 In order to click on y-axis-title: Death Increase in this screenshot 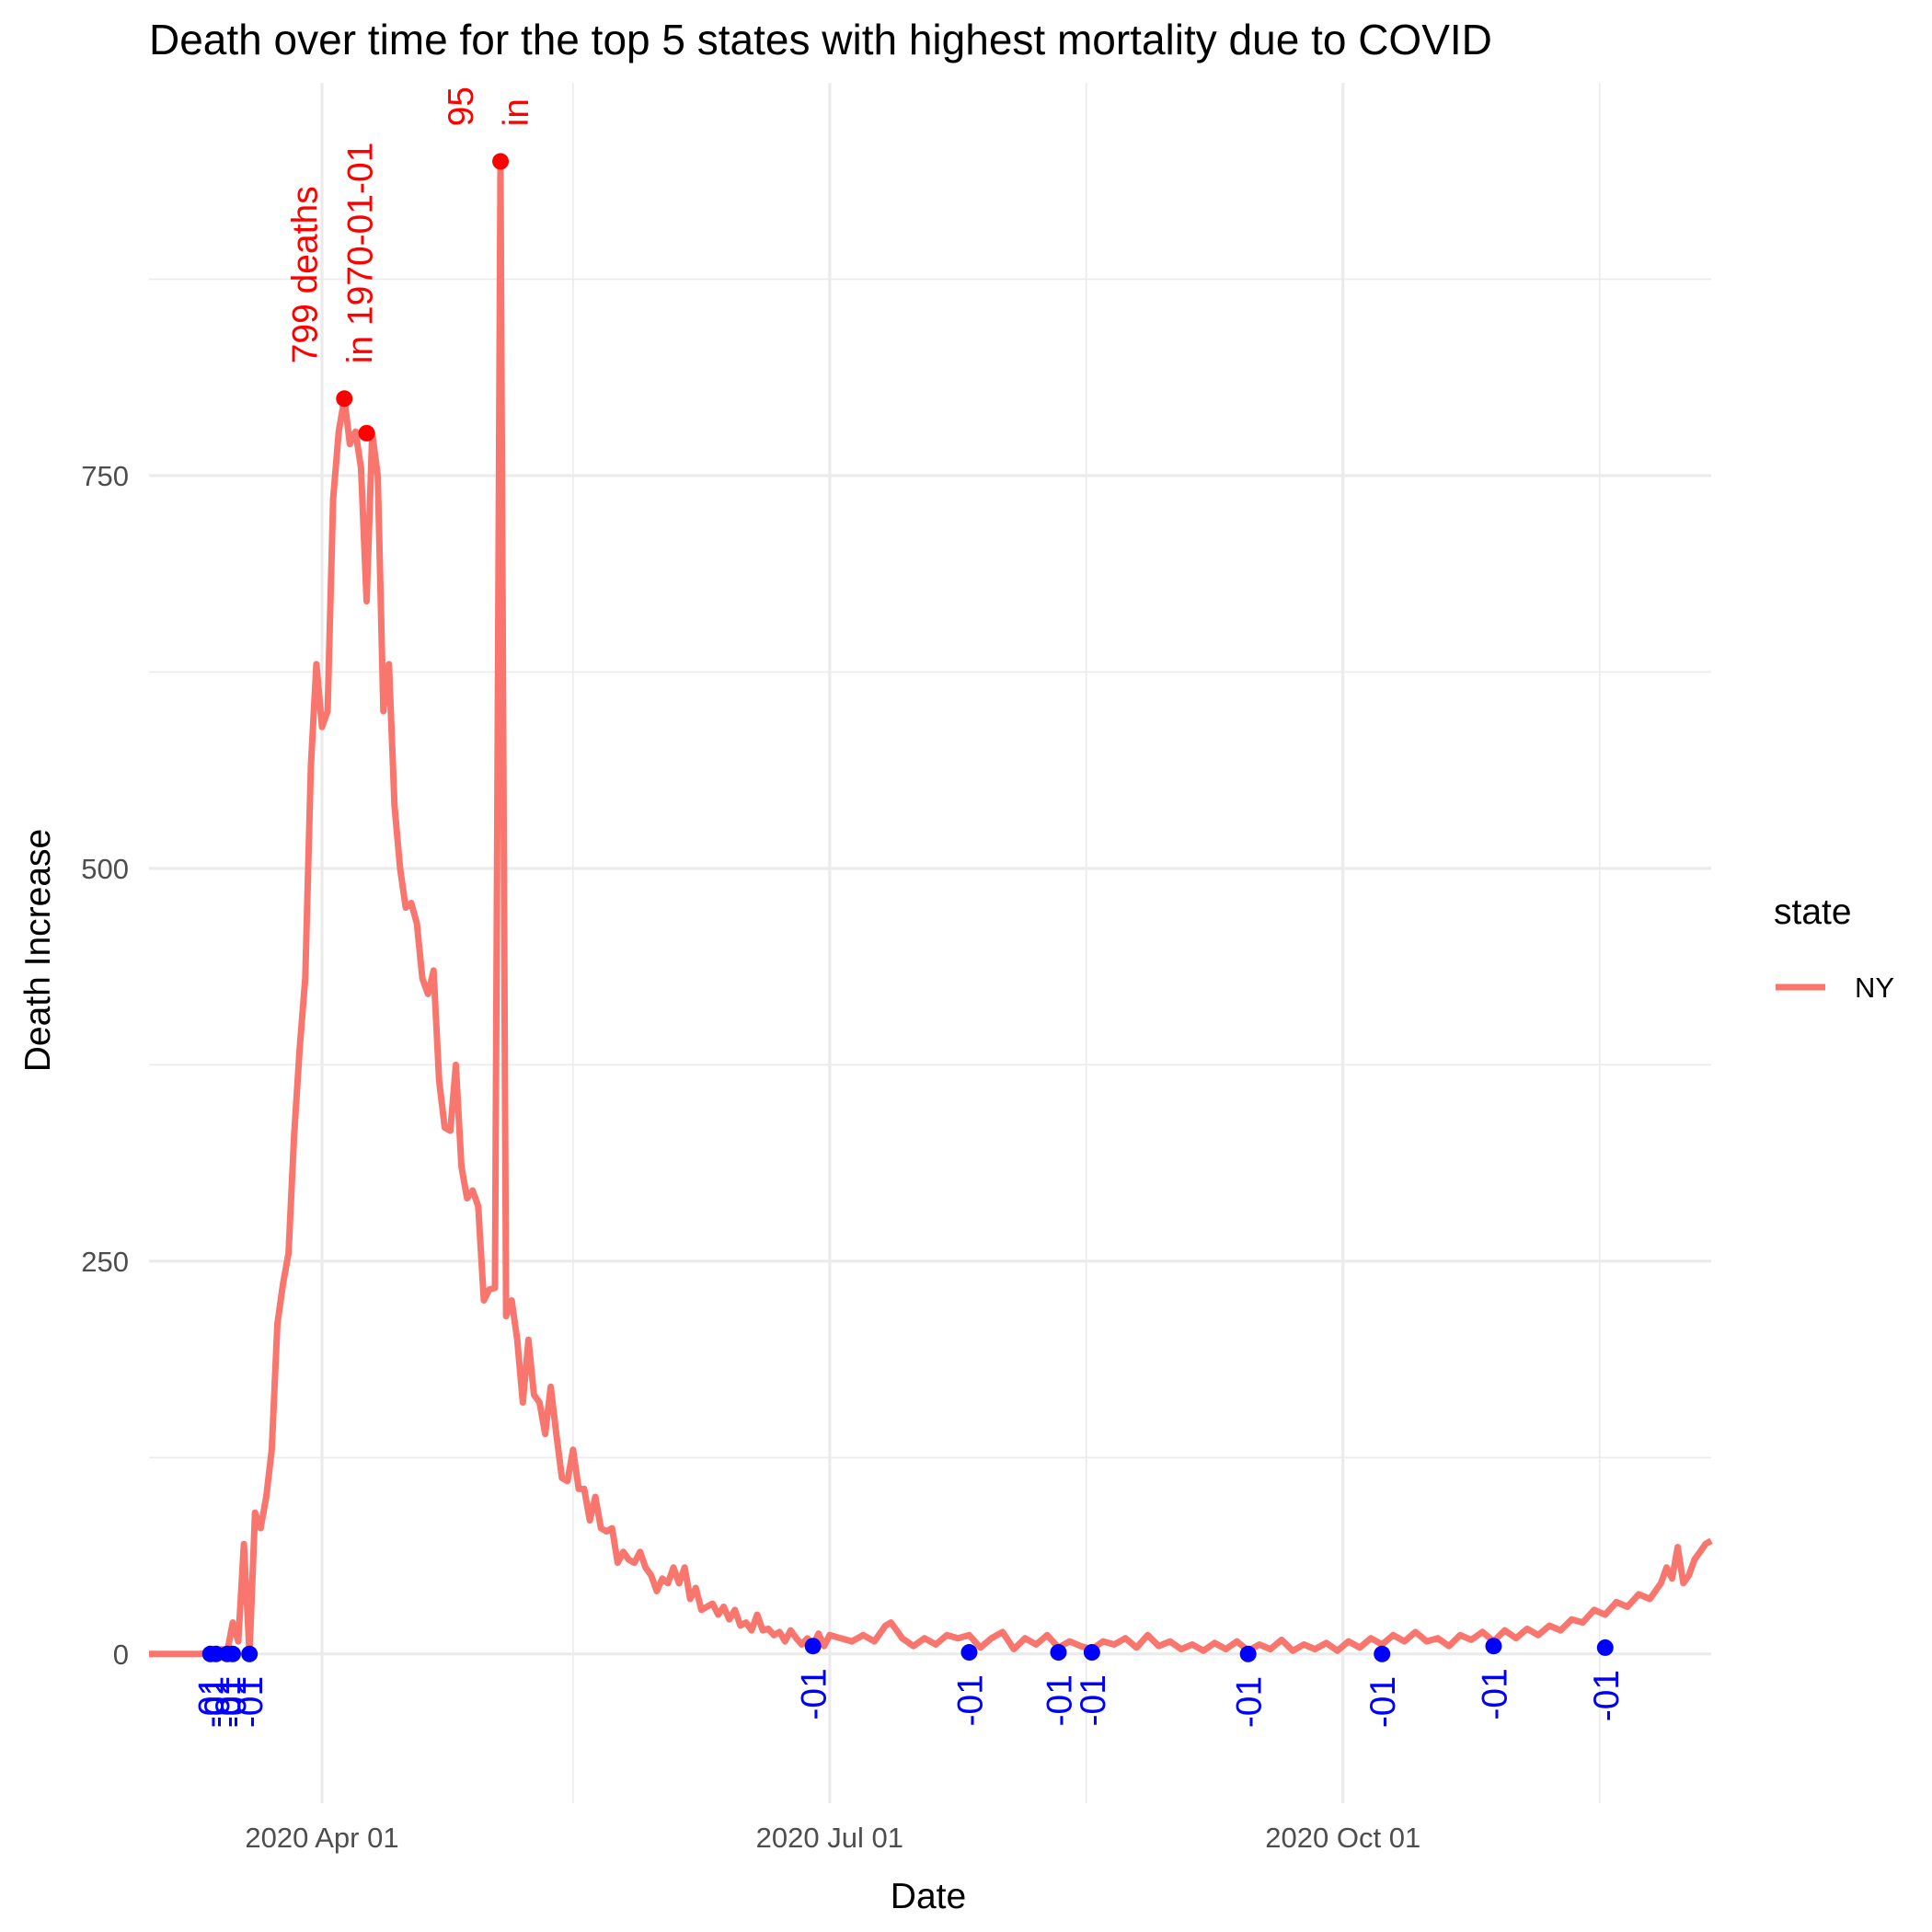, I will do `click(38, 951)`.